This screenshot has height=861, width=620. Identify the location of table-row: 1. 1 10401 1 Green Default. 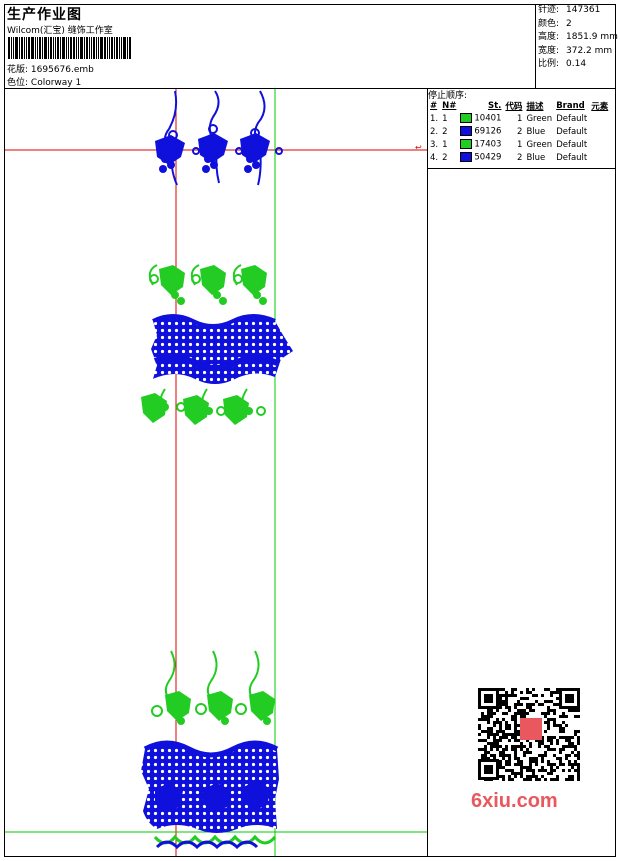
(519, 118).